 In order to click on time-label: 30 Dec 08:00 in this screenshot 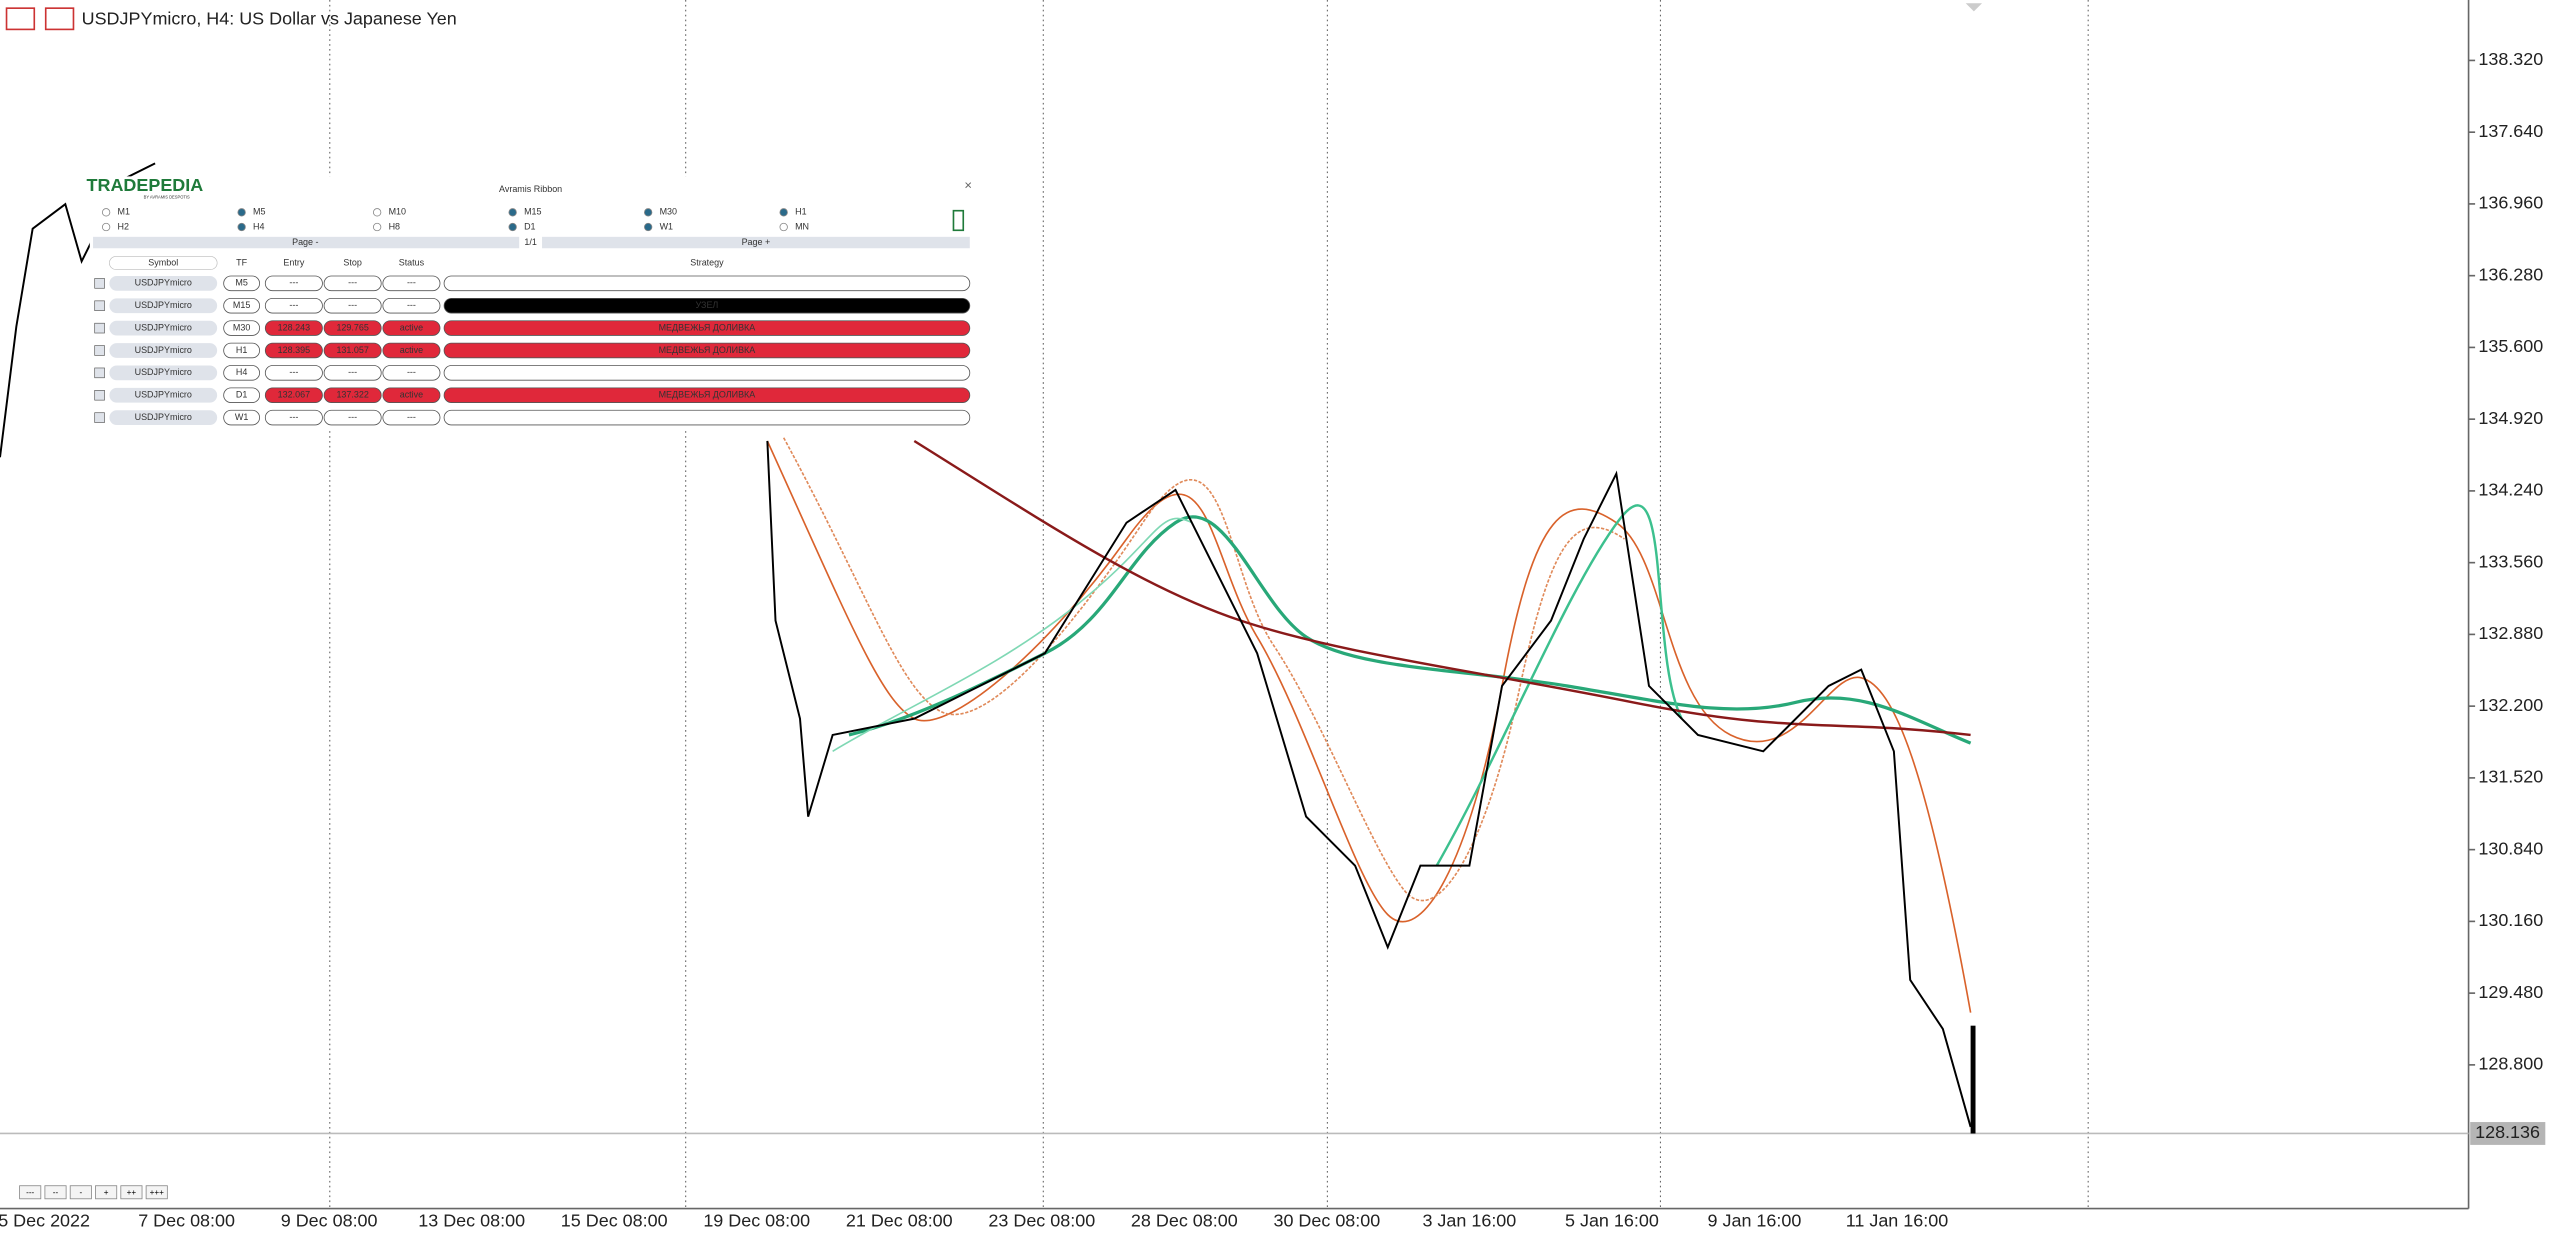, I will do `click(1326, 1220)`.